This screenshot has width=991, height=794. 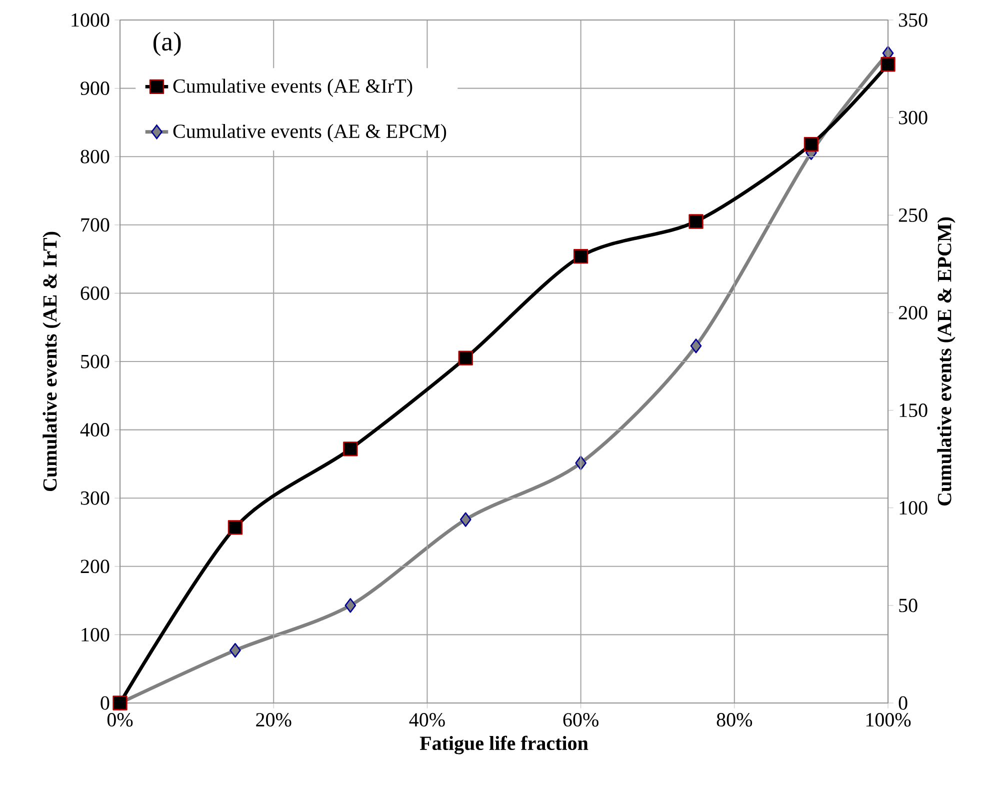 I want to click on y-tick-label: 1000, so click(x=91, y=20).